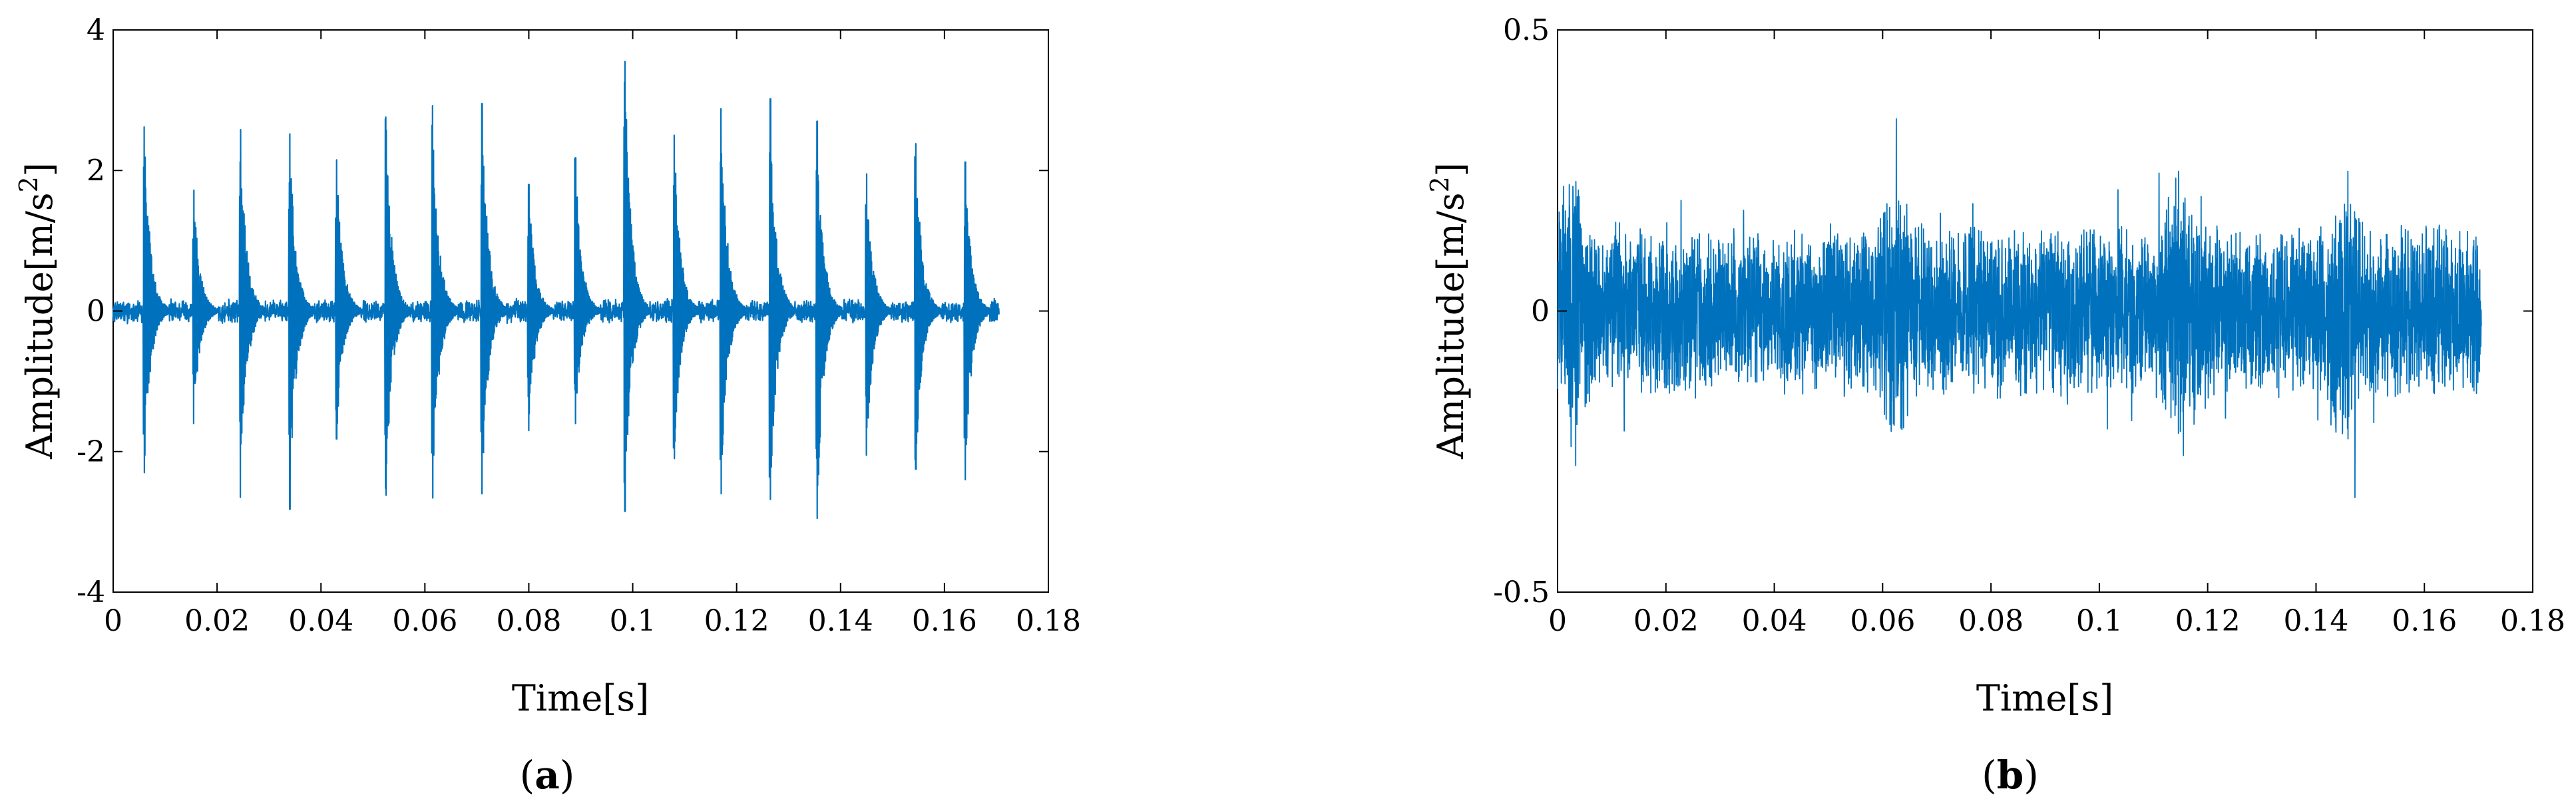  What do you see at coordinates (1448, 311) in the screenshot?
I see `y-axis-label-b: Amplitude[m/s2]` at bounding box center [1448, 311].